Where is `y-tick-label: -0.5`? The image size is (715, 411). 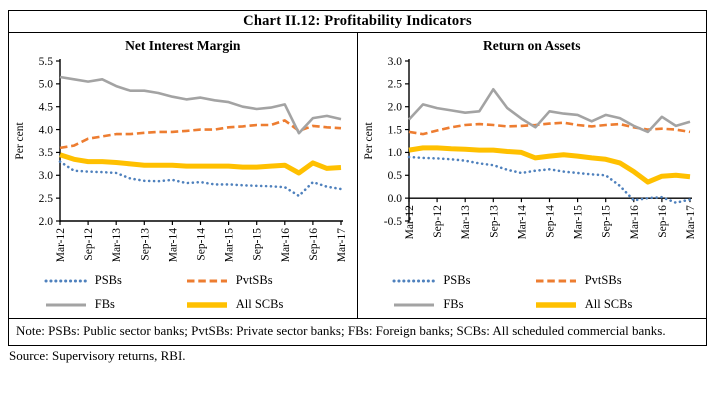
y-tick-label: -0.5 is located at coordinates (393, 222).